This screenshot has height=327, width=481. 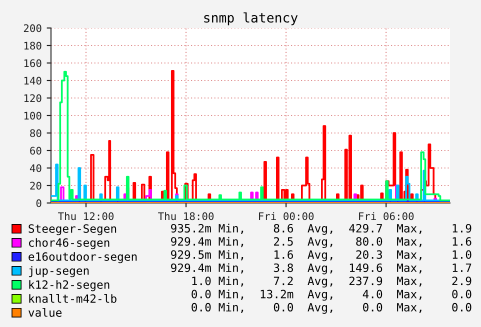 I want to click on legend-label: k12-h2-segen, so click(x=69, y=286).